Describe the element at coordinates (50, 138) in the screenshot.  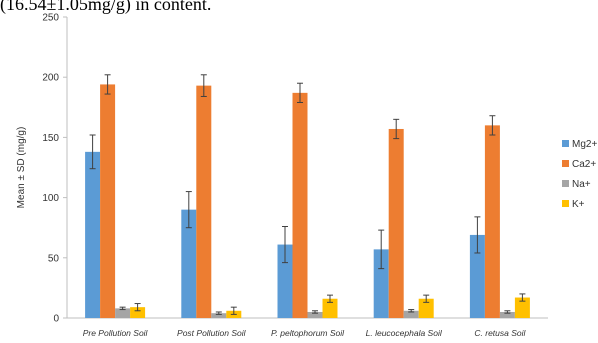
I see `y-tick-label: 150` at that location.